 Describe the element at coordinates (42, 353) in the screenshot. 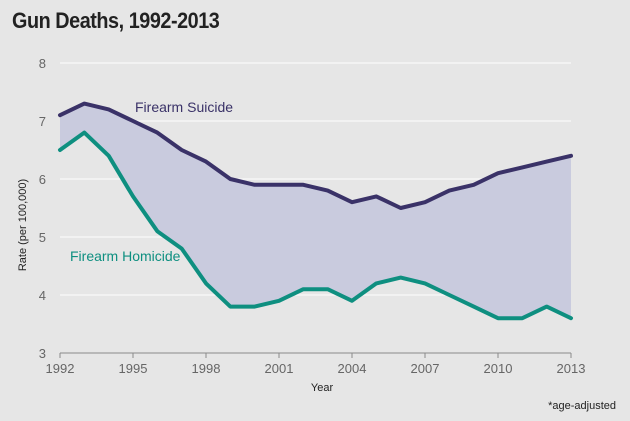

I see `y-tick-label: 3` at that location.